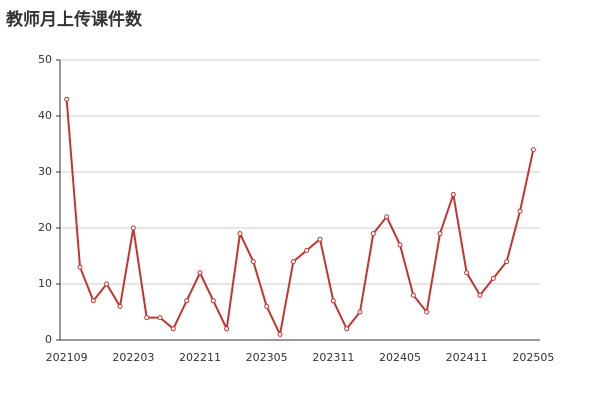 The image size is (600, 404). I want to click on y-tick-label: 10, so click(45, 283).